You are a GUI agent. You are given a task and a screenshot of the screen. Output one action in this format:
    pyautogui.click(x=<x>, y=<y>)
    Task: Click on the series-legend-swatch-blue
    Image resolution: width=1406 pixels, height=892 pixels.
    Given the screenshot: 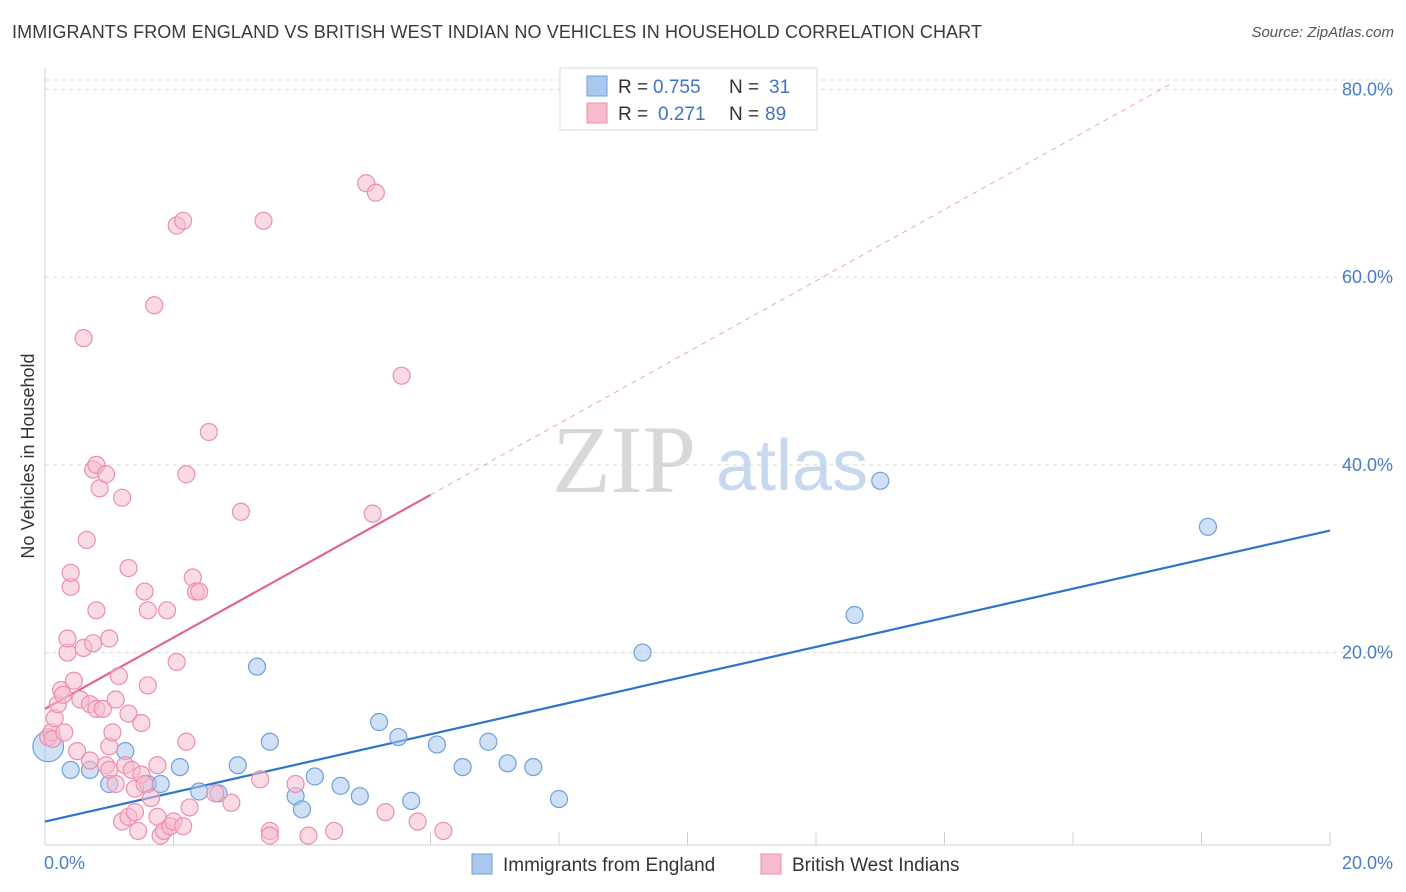 What is the action you would take?
    pyautogui.click(x=482, y=864)
    